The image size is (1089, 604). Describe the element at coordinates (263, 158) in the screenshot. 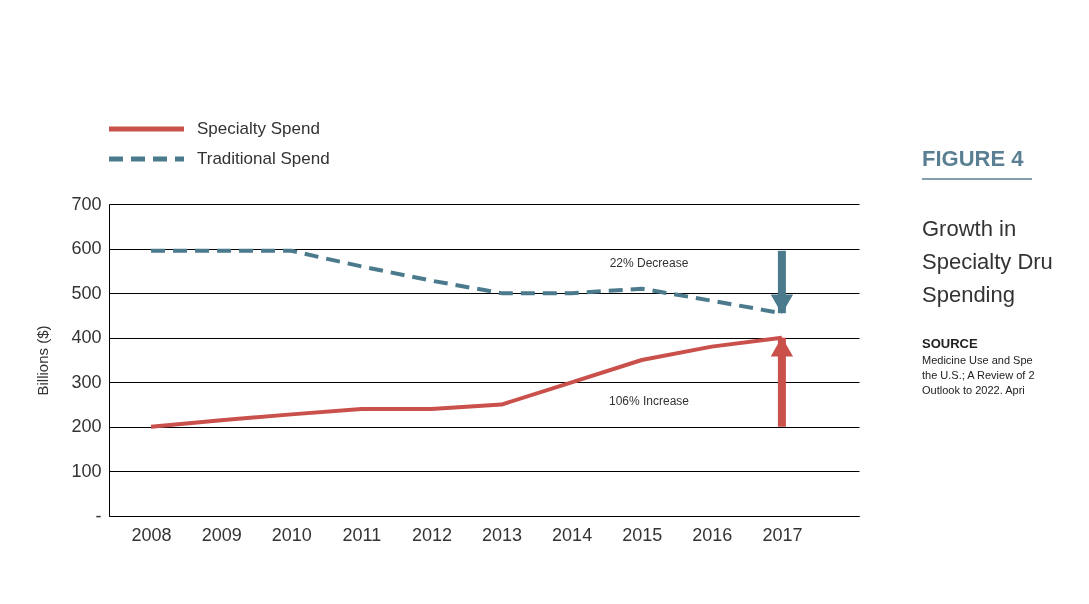

I see `legend-label: Traditional Spend` at that location.